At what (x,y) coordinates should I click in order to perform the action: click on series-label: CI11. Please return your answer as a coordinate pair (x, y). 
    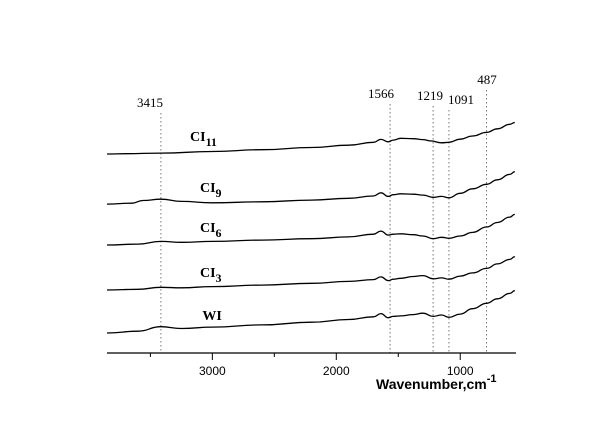
    Looking at the image, I should click on (203, 139).